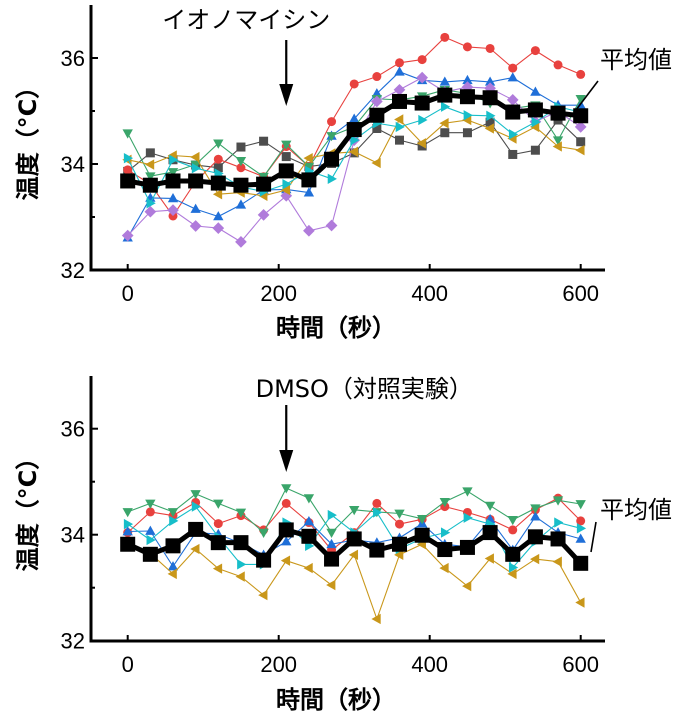 The image size is (700, 720). I want to click on treatment-annotation: イオノマイシン, so click(246, 20).